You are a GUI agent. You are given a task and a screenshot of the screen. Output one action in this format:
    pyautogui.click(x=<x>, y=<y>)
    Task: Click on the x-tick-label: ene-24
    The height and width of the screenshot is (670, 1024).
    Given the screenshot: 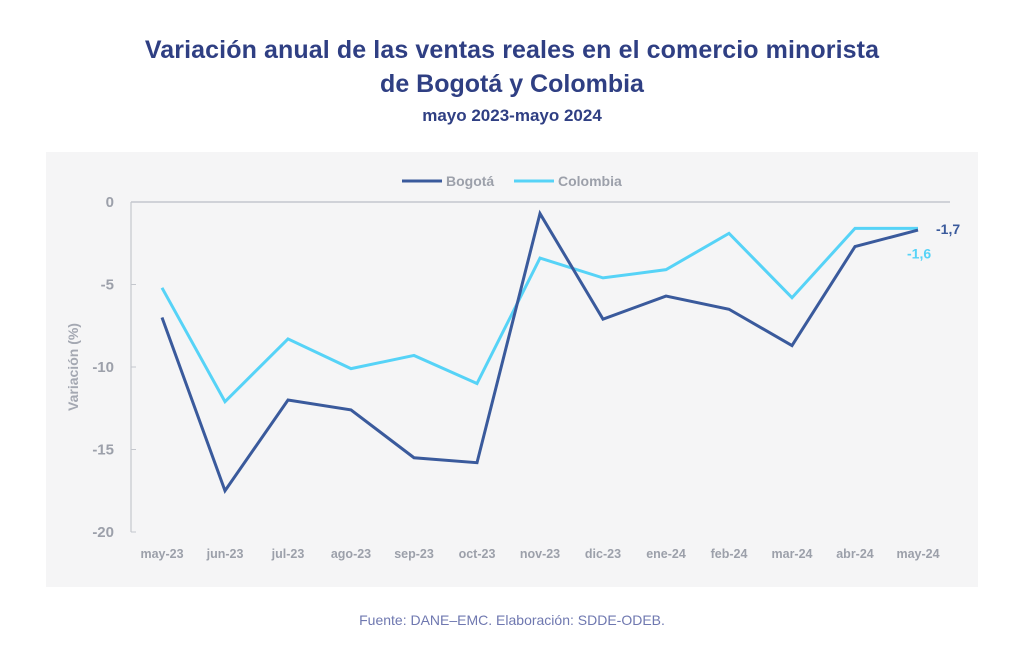 What is the action you would take?
    pyautogui.click(x=666, y=554)
    